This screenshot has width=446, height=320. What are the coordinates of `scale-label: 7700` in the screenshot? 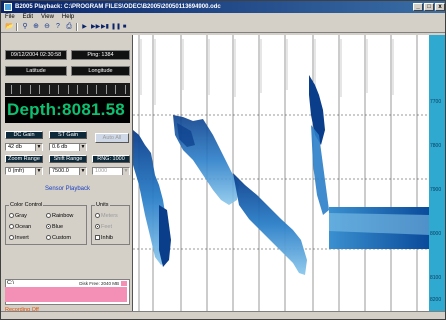 It's located at (436, 102).